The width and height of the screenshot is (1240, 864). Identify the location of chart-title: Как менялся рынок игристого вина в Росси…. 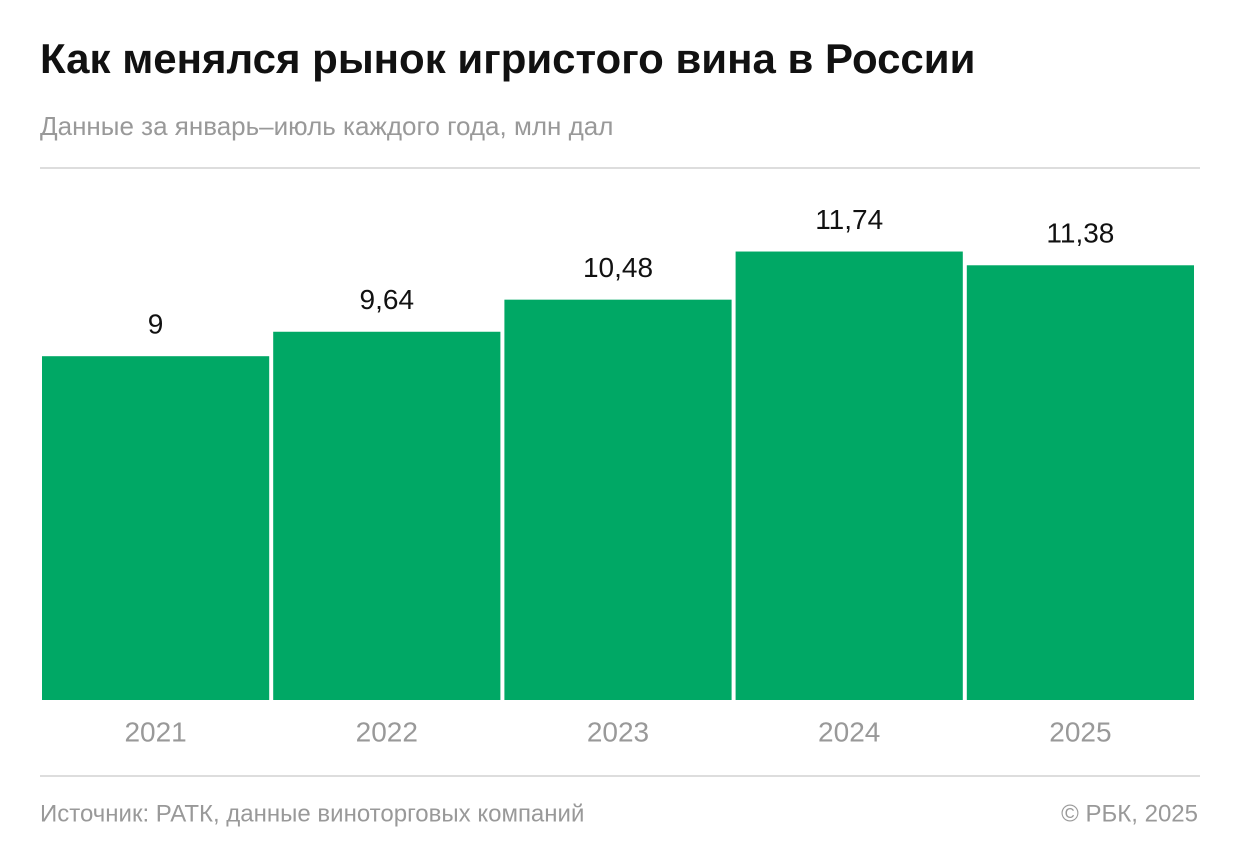
(507, 58).